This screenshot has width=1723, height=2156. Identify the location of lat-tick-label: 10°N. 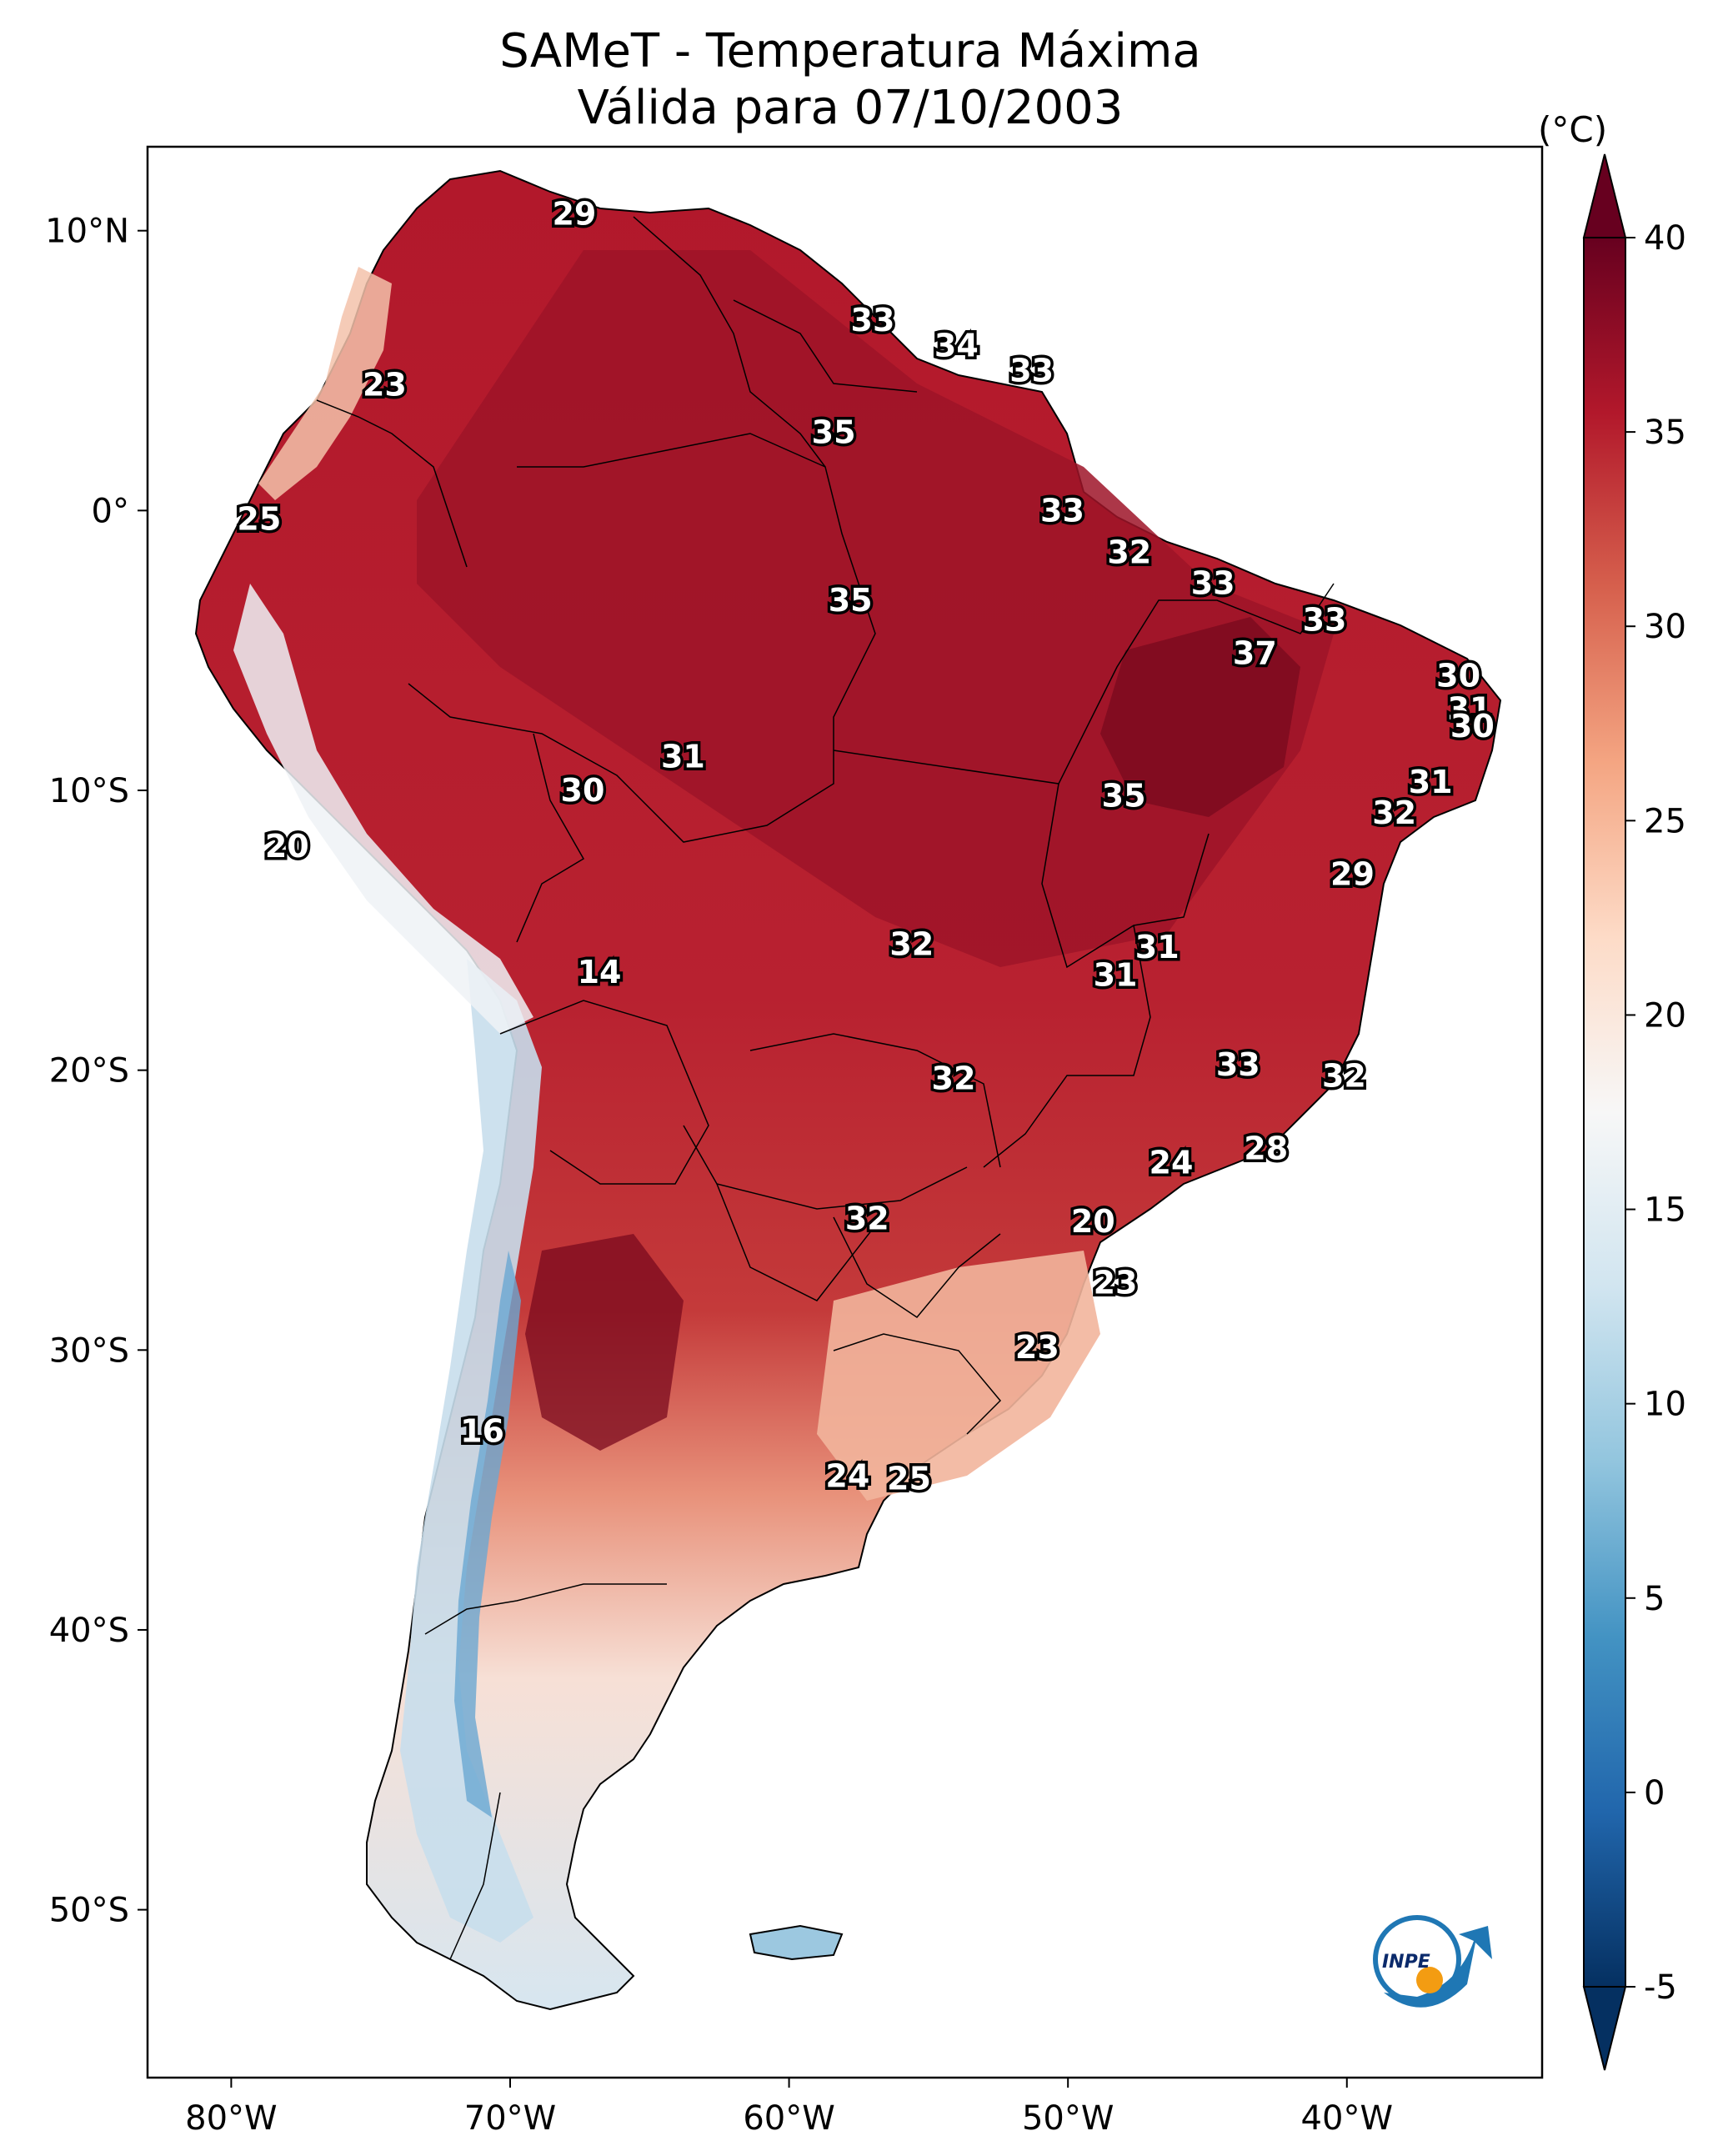
(87, 232).